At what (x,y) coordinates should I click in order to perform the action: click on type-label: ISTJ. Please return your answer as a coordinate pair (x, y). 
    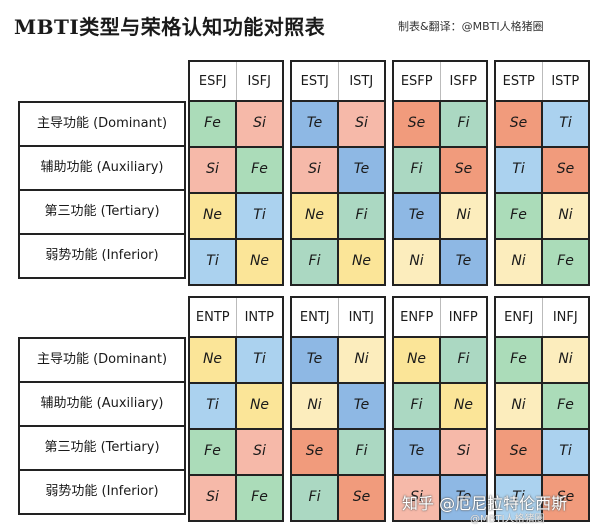
    Looking at the image, I should click on (361, 81).